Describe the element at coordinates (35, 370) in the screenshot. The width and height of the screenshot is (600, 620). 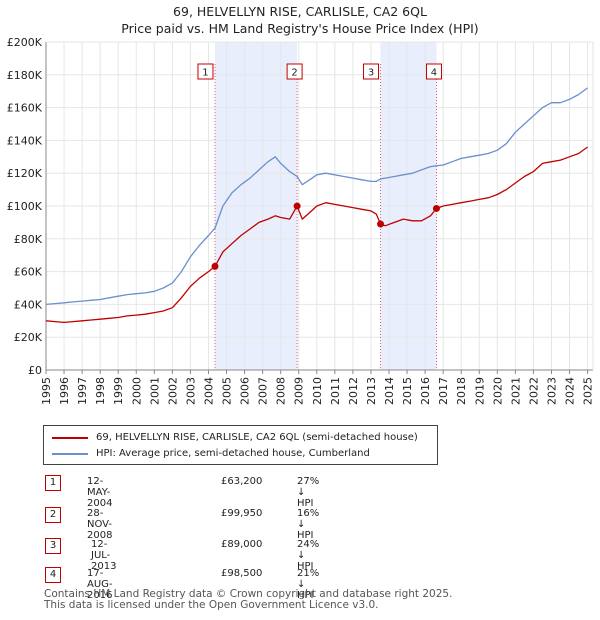
I see `y-tick-label: £0` at that location.